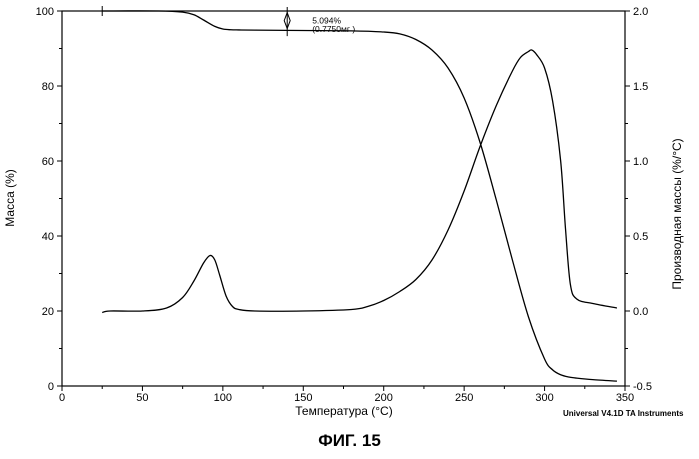 Image resolution: width=699 pixels, height=459 pixels. I want to click on y-tick-label: 60, so click(48, 162).